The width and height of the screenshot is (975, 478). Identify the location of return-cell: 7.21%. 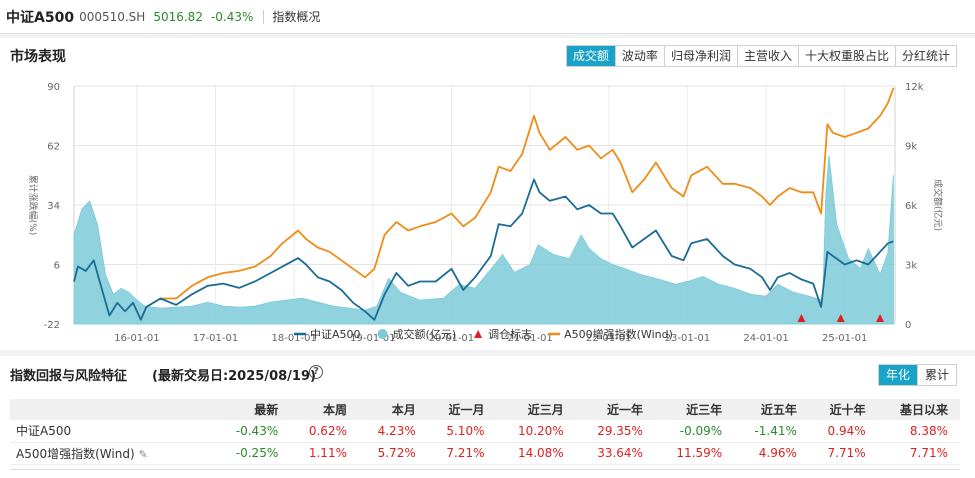
(462, 453).